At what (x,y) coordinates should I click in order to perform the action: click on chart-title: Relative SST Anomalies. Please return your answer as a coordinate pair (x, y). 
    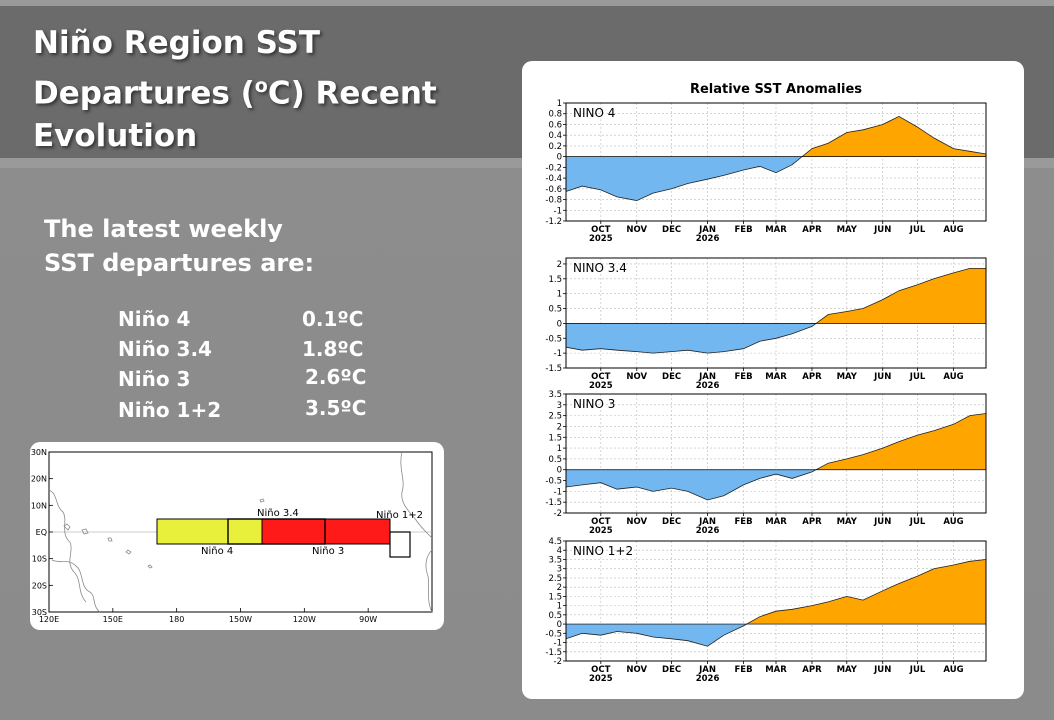
    Looking at the image, I should click on (776, 89).